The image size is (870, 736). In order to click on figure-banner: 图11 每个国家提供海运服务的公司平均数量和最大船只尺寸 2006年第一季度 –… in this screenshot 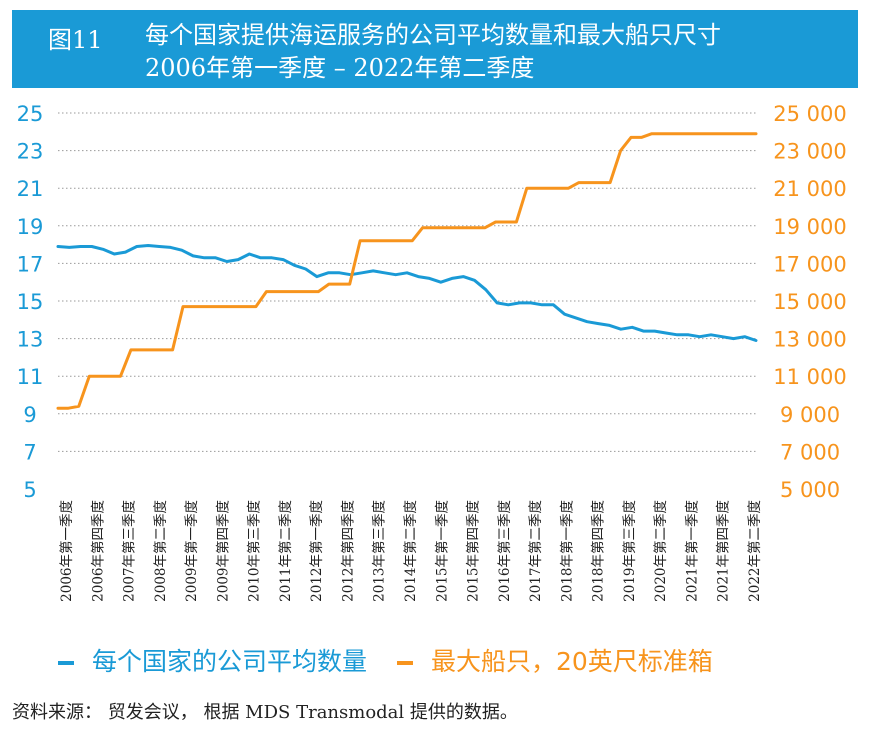, I will do `click(435, 49)`.